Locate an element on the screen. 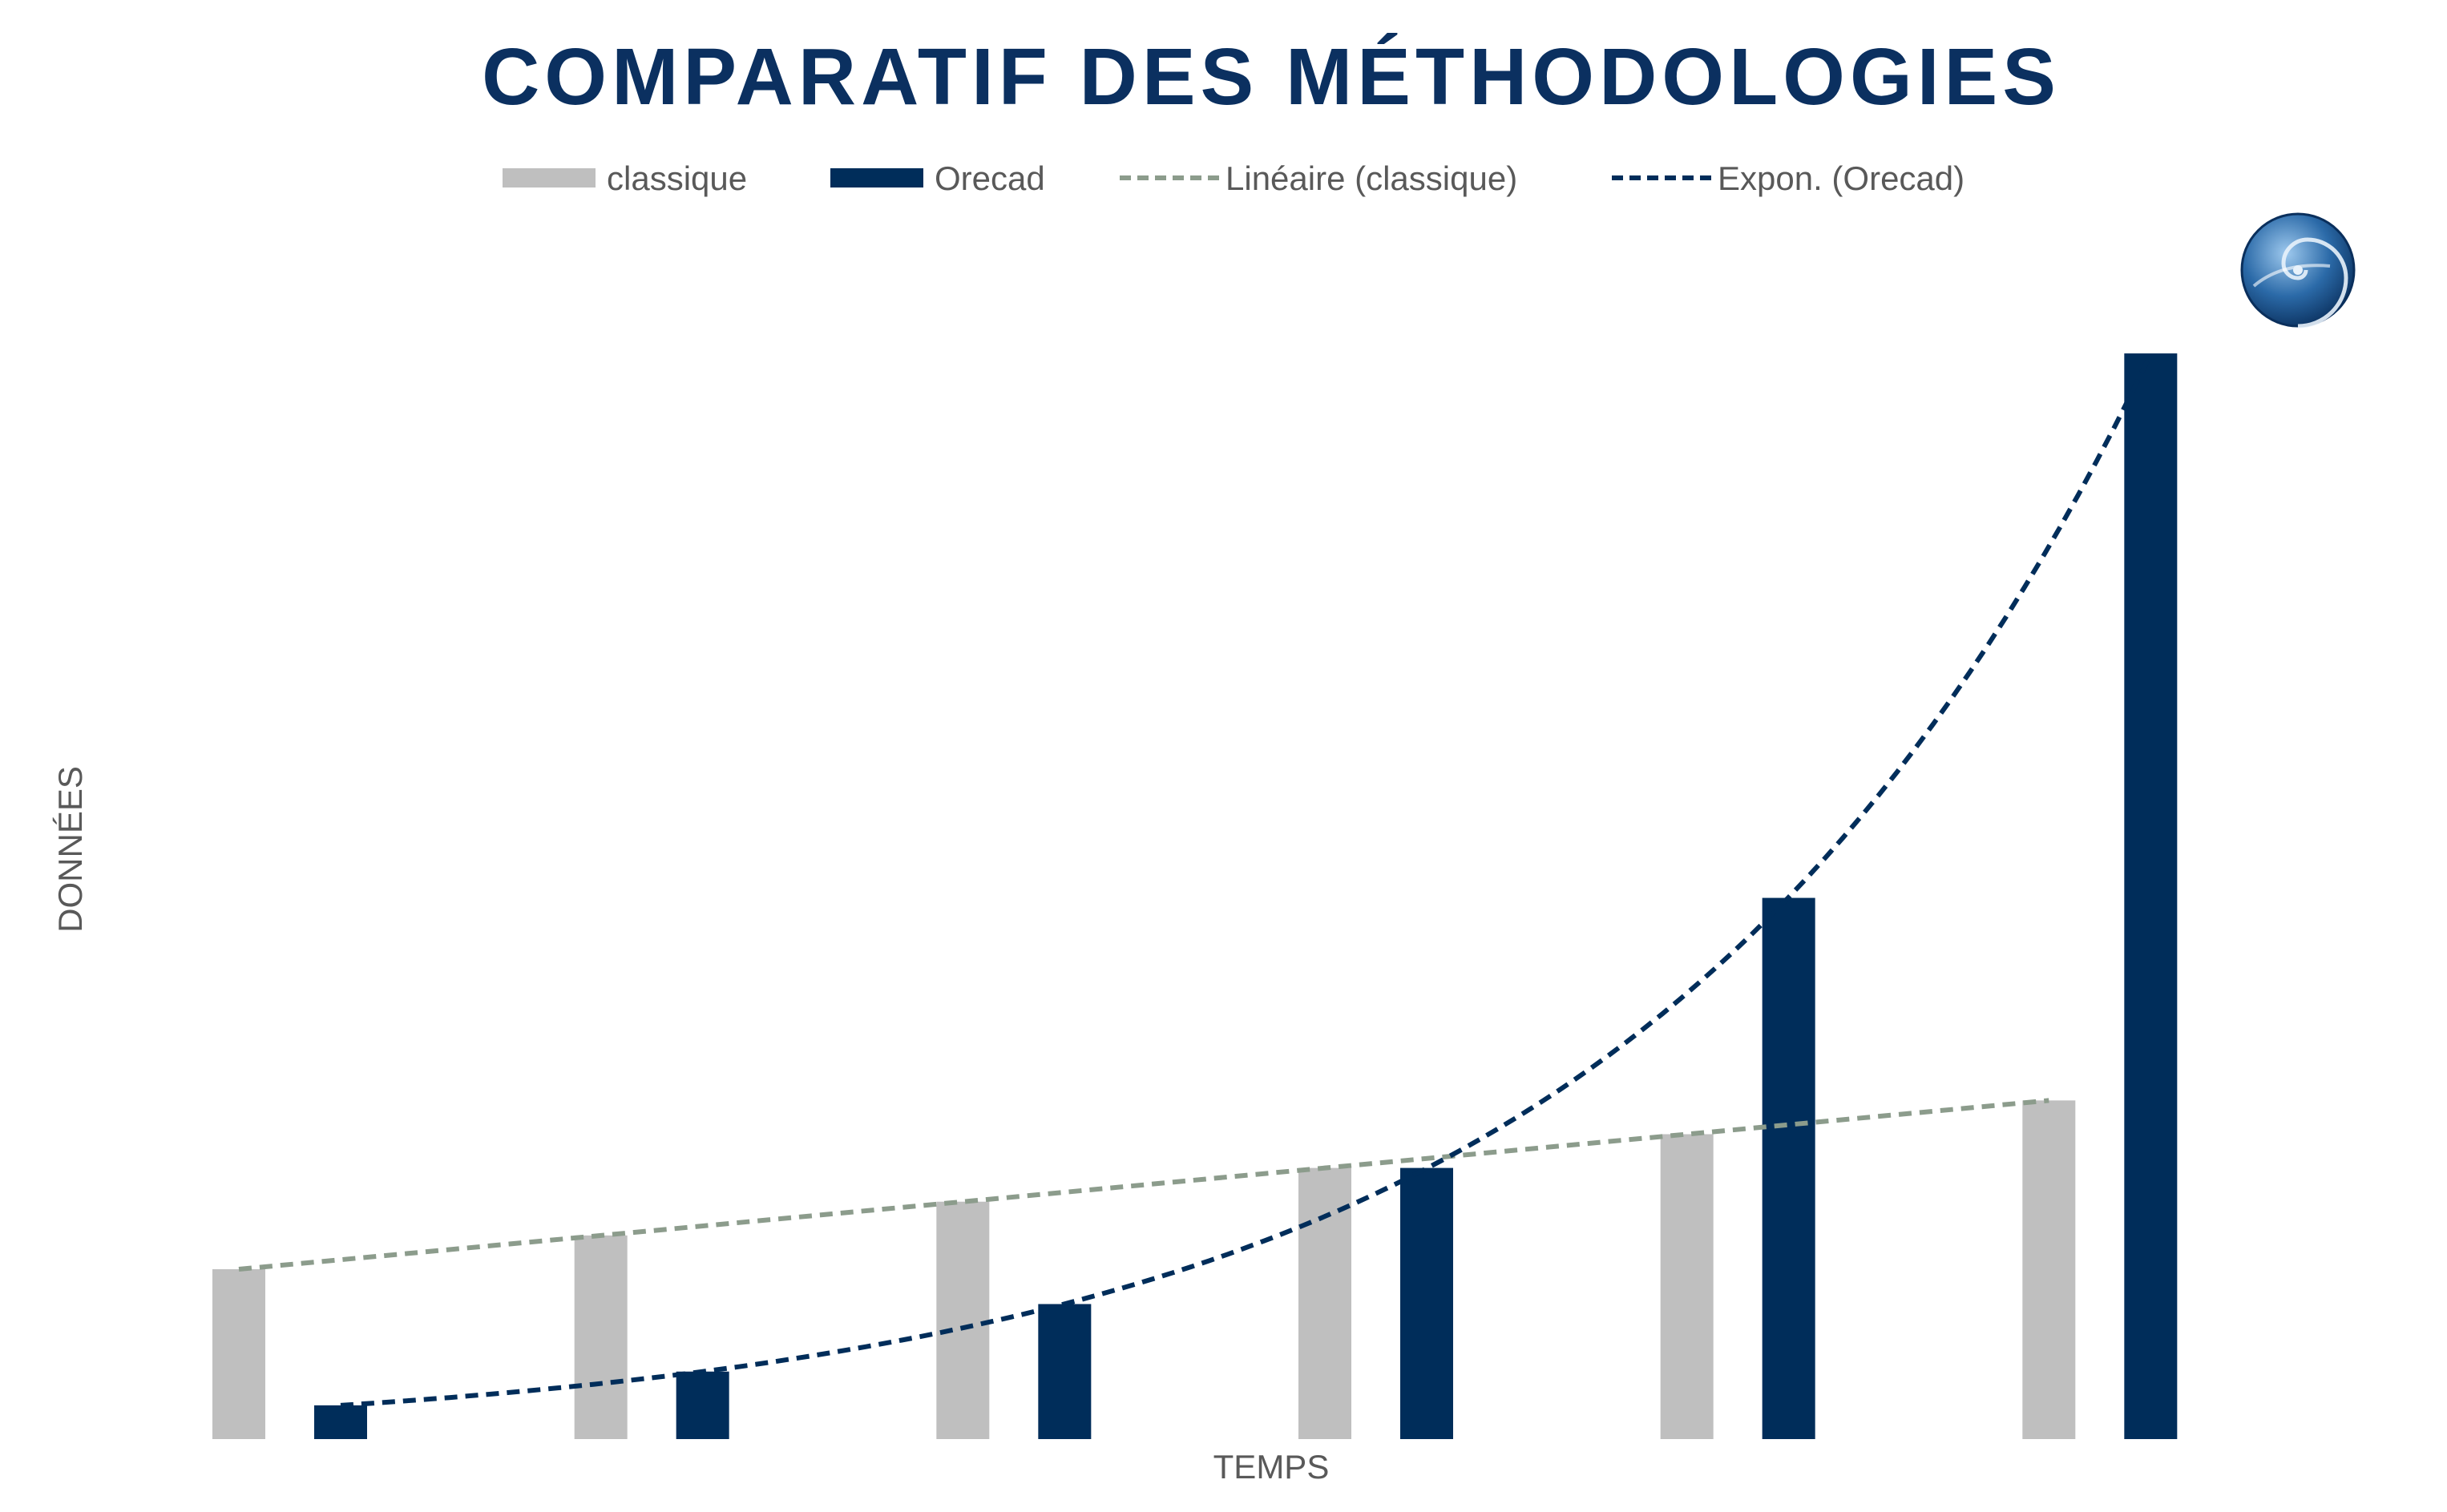 The image size is (2447, 1512). spiral-logo-icon is located at coordinates (2298, 270).